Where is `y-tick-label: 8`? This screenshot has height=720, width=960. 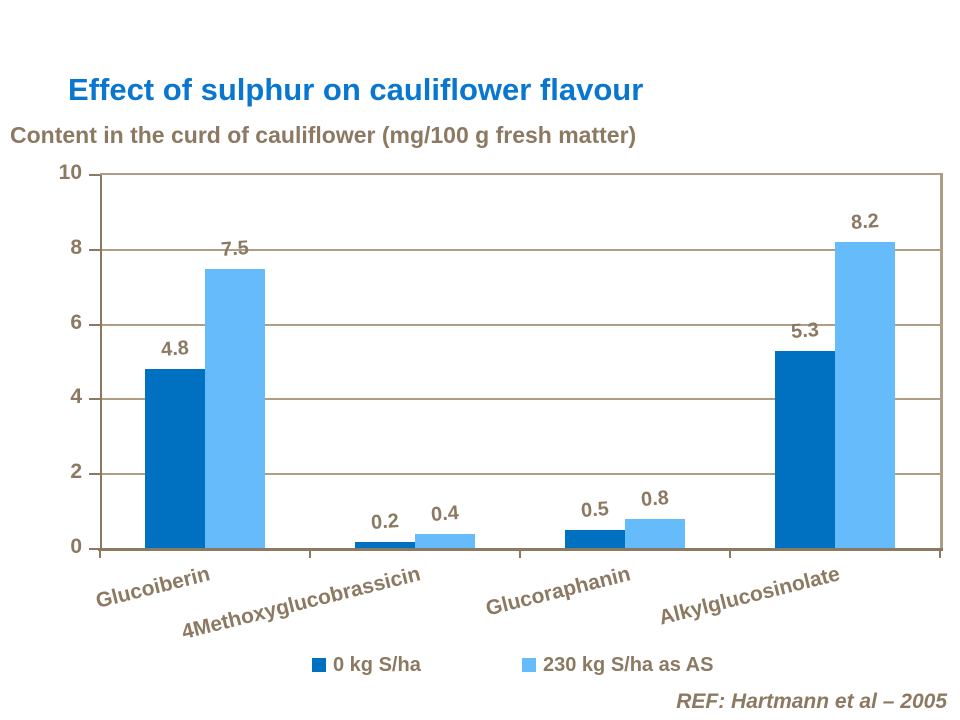 y-tick-label: 8 is located at coordinates (76, 247).